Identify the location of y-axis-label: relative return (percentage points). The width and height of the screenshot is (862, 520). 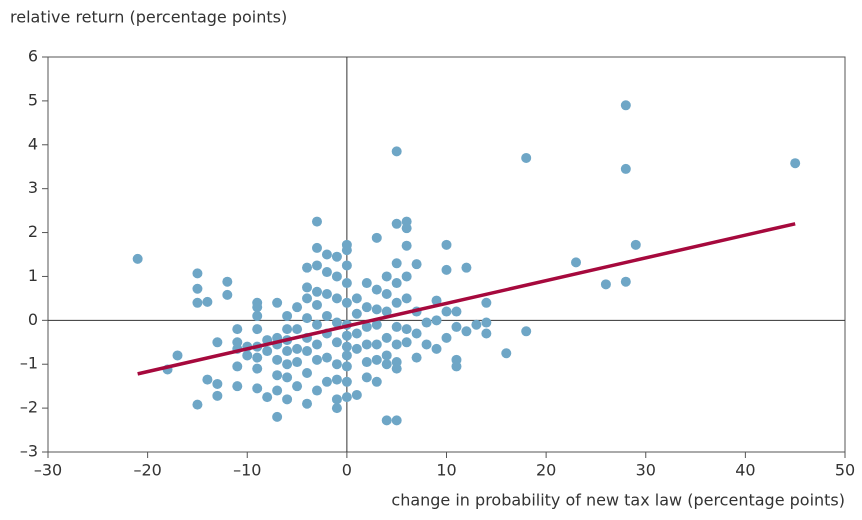
(148, 17).